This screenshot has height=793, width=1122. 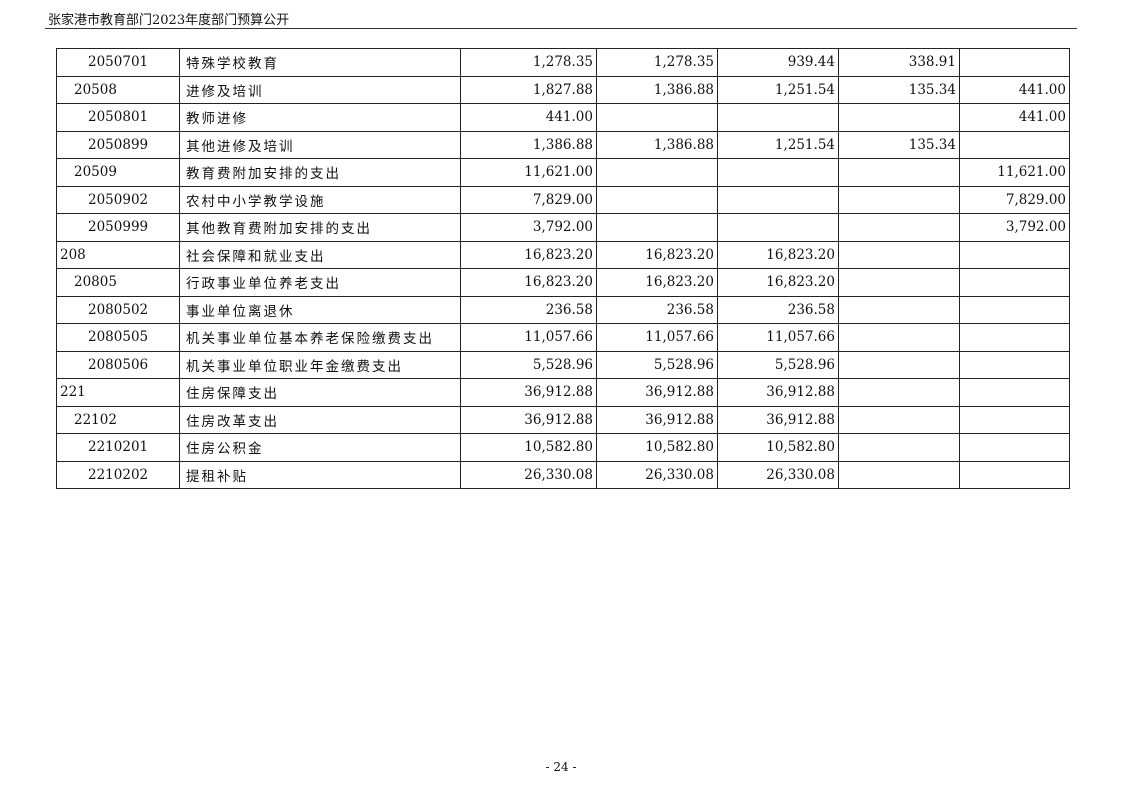 I want to click on amount-general-budget: 1,278.35, so click(x=657, y=62).